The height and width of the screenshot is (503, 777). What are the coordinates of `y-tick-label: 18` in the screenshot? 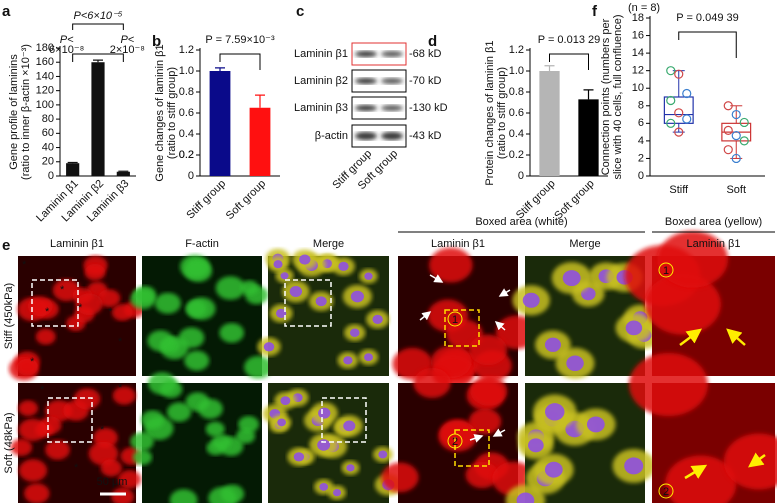 It's located at (638, 18).